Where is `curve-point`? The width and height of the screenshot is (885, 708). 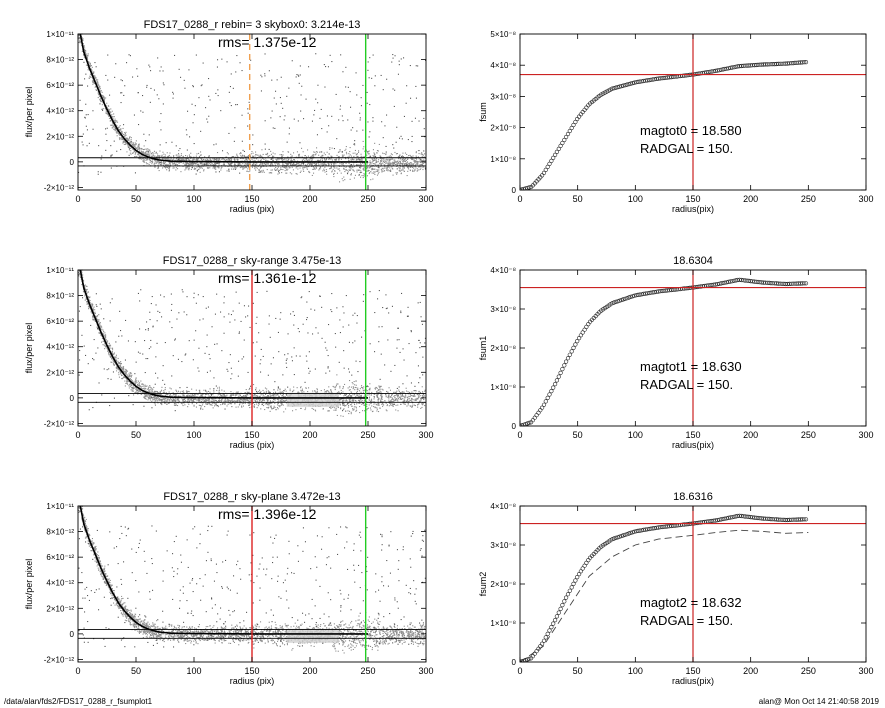 curve-point is located at coordinates (549, 163).